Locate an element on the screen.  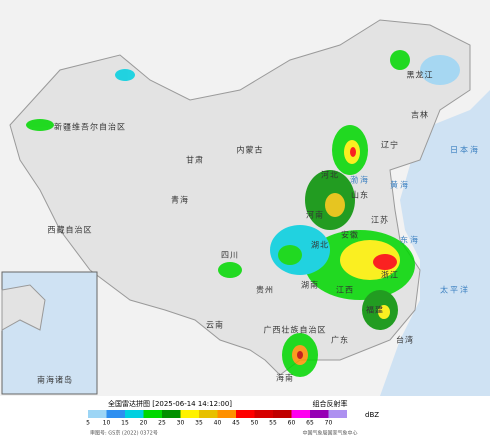
region-label: 湖北 is located at coordinates (320, 245).